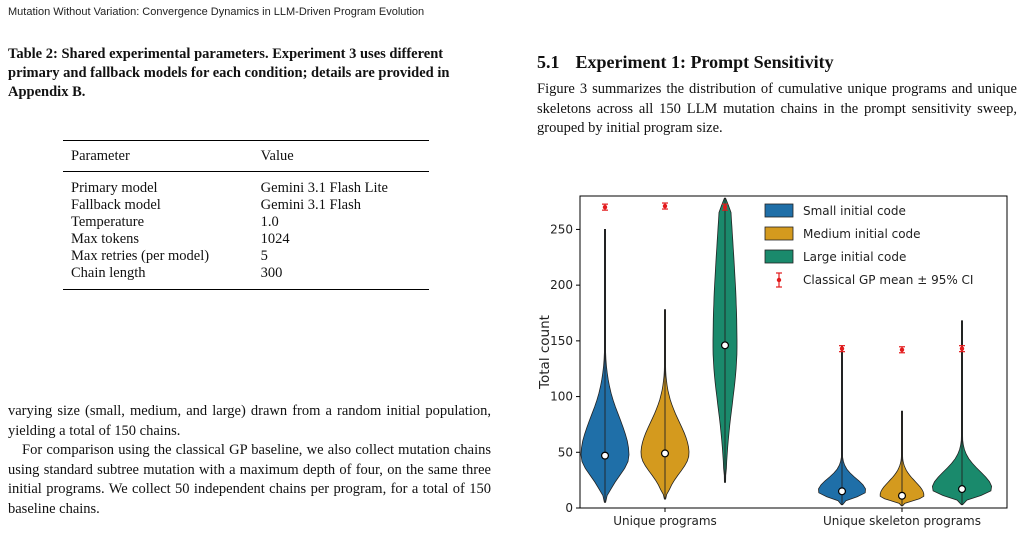  What do you see at coordinates (561, 229) in the screenshot?
I see `y-tick-label: 250` at bounding box center [561, 229].